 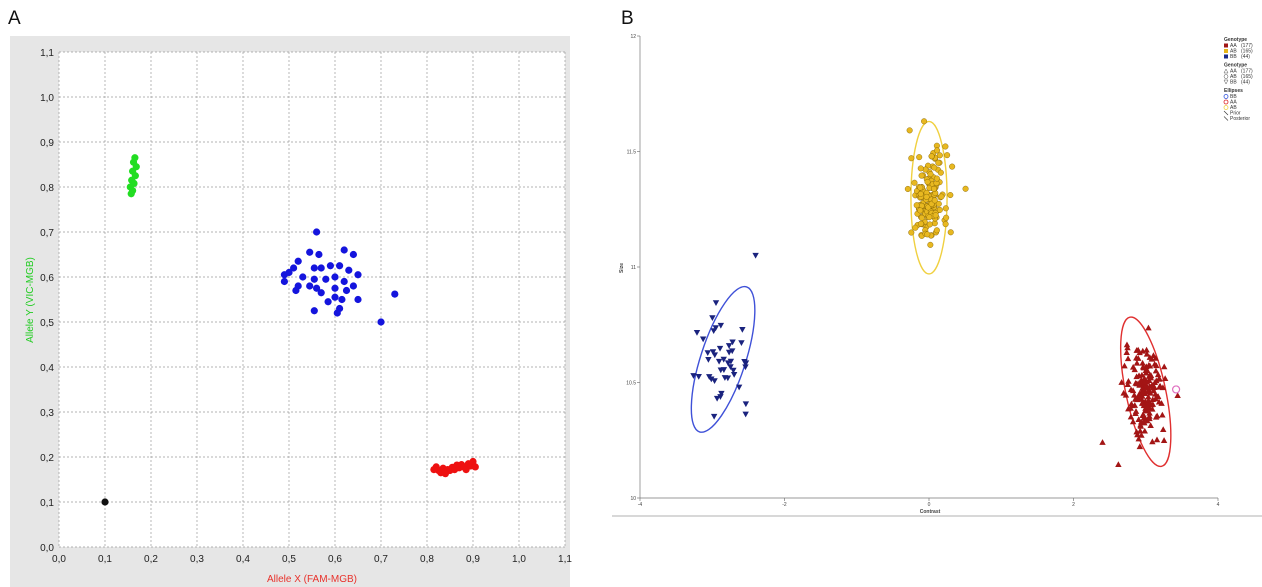 What do you see at coordinates (427, 559) in the screenshot?
I see `x-tick-label: 0,8` at bounding box center [427, 559].